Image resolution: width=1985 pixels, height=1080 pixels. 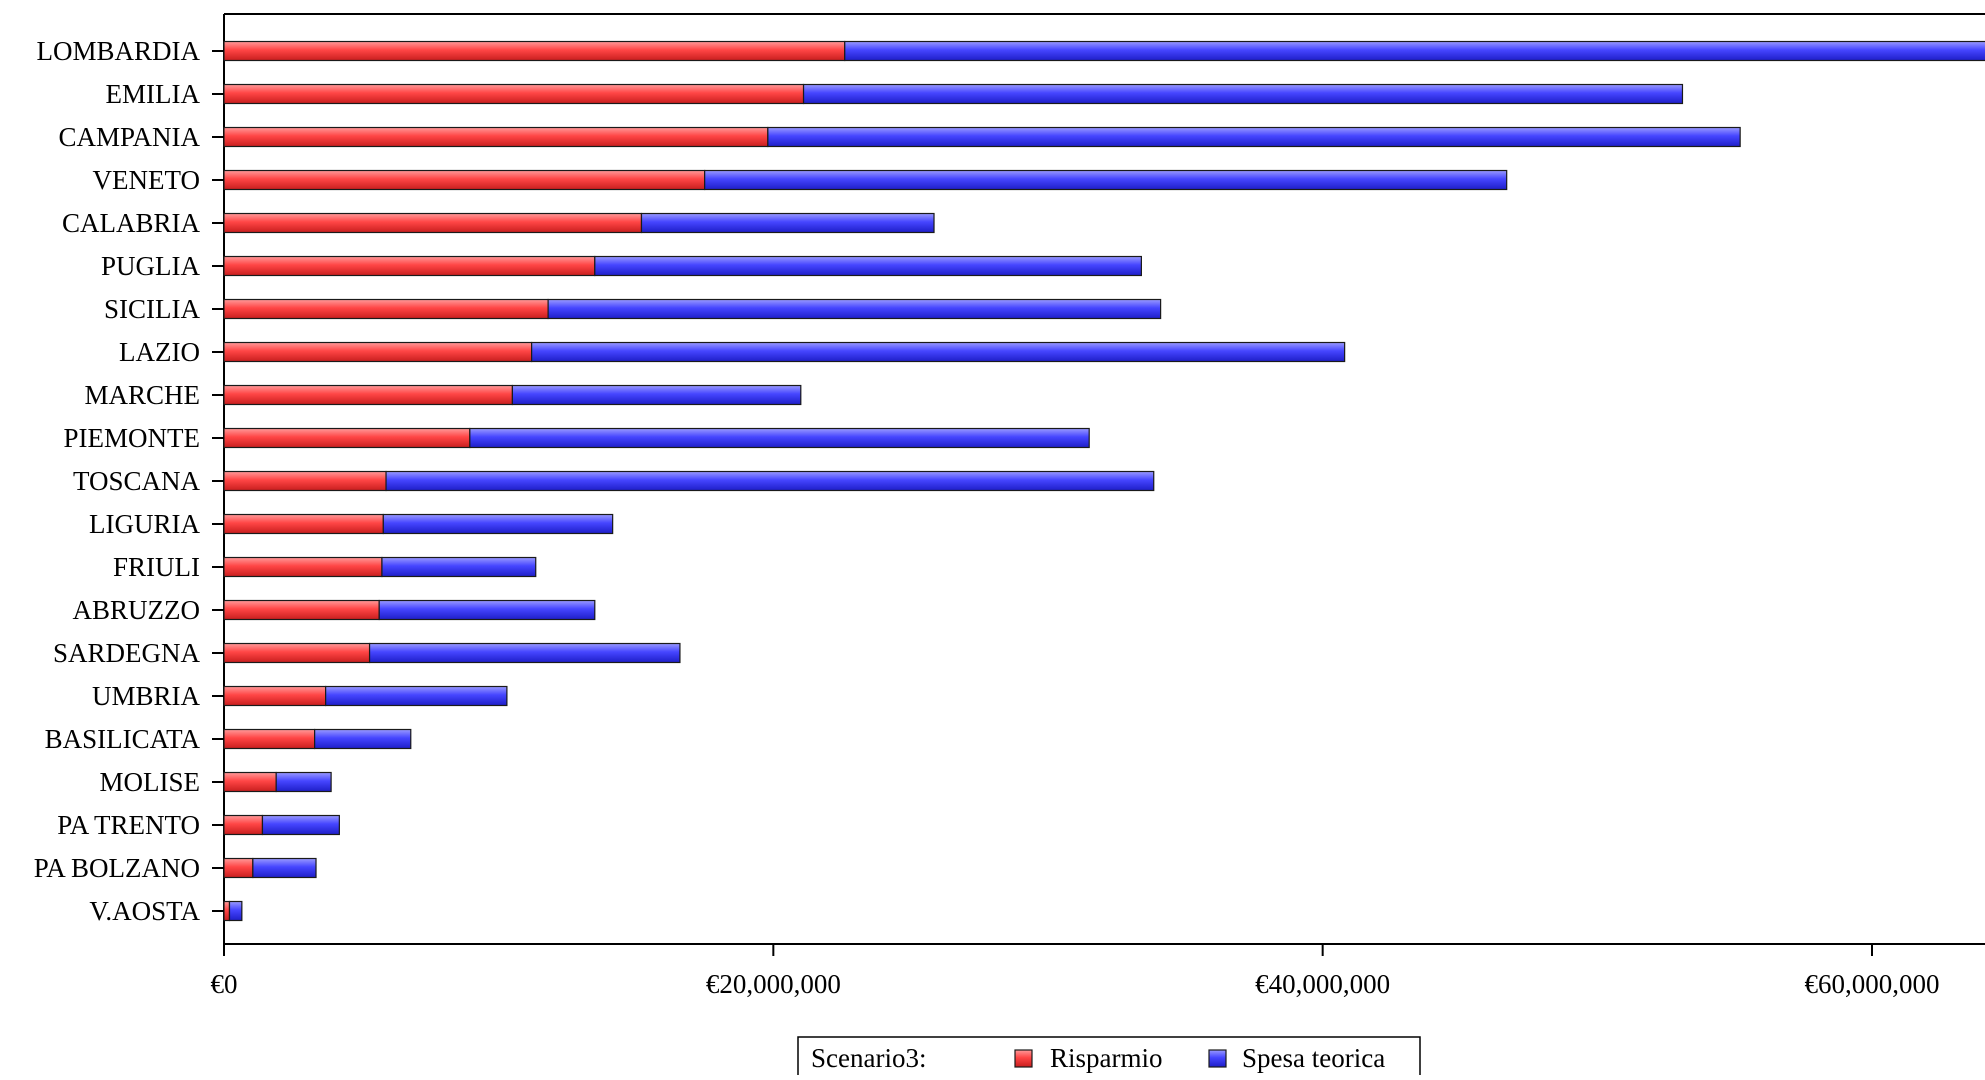 I want to click on x-tick-label: €20,000,000, so click(x=773, y=984).